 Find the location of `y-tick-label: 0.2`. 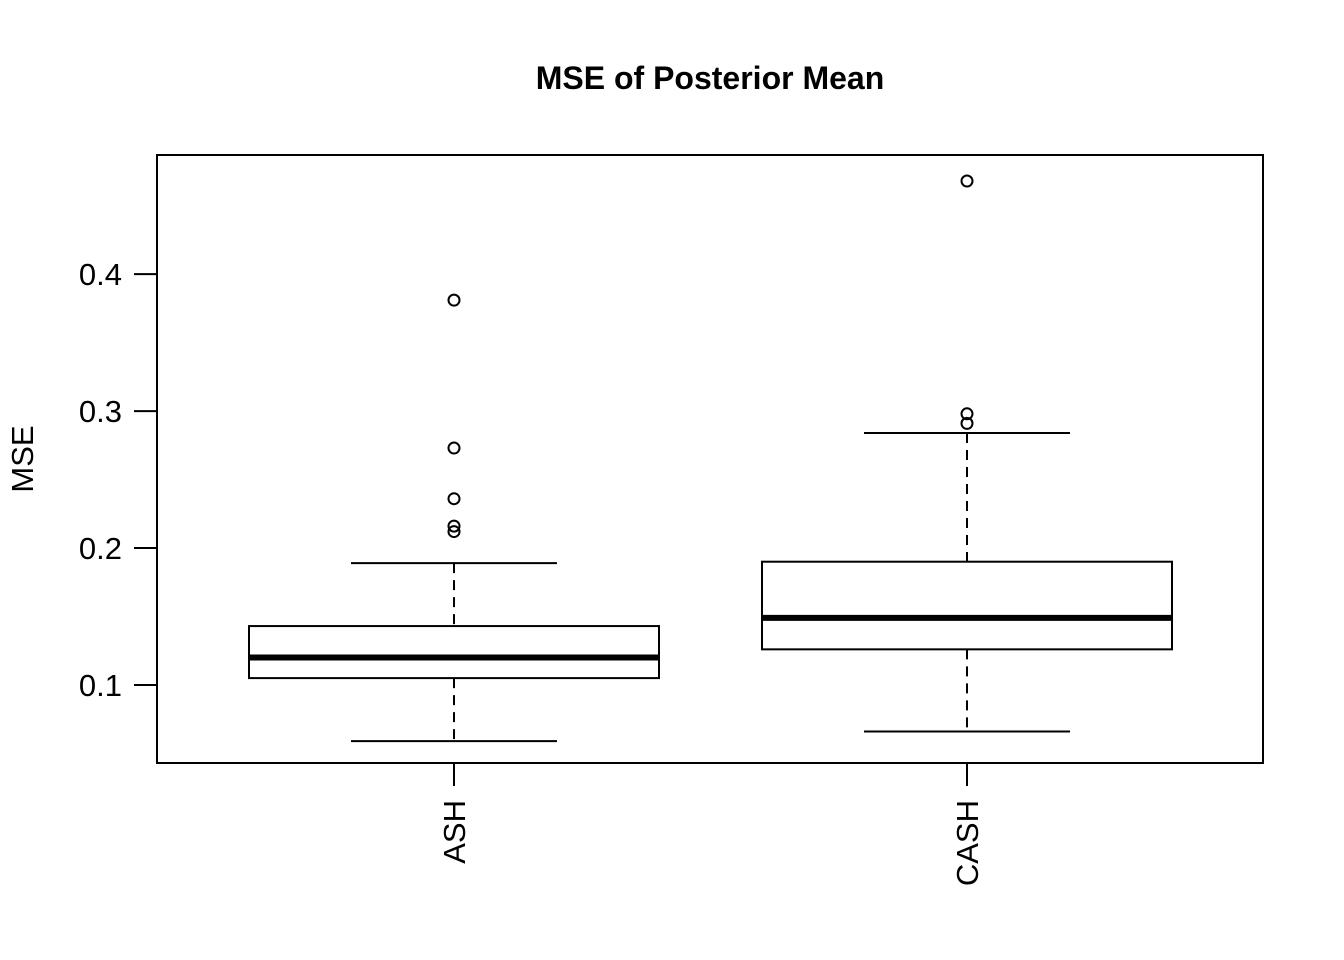

y-tick-label: 0.2 is located at coordinates (100, 548).